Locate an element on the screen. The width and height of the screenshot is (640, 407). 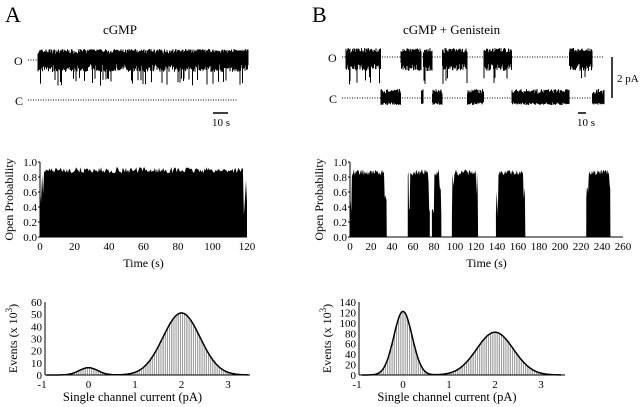
panel-letter-a: A is located at coordinates (13, 14).